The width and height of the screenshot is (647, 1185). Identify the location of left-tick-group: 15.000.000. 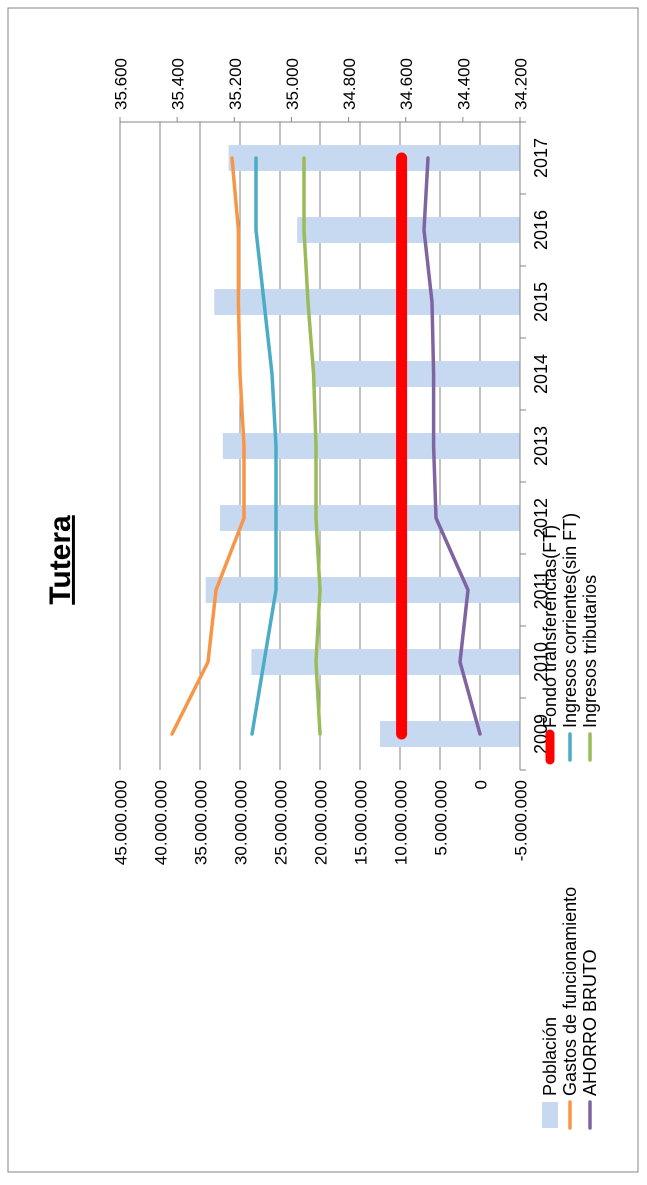
(361, 822).